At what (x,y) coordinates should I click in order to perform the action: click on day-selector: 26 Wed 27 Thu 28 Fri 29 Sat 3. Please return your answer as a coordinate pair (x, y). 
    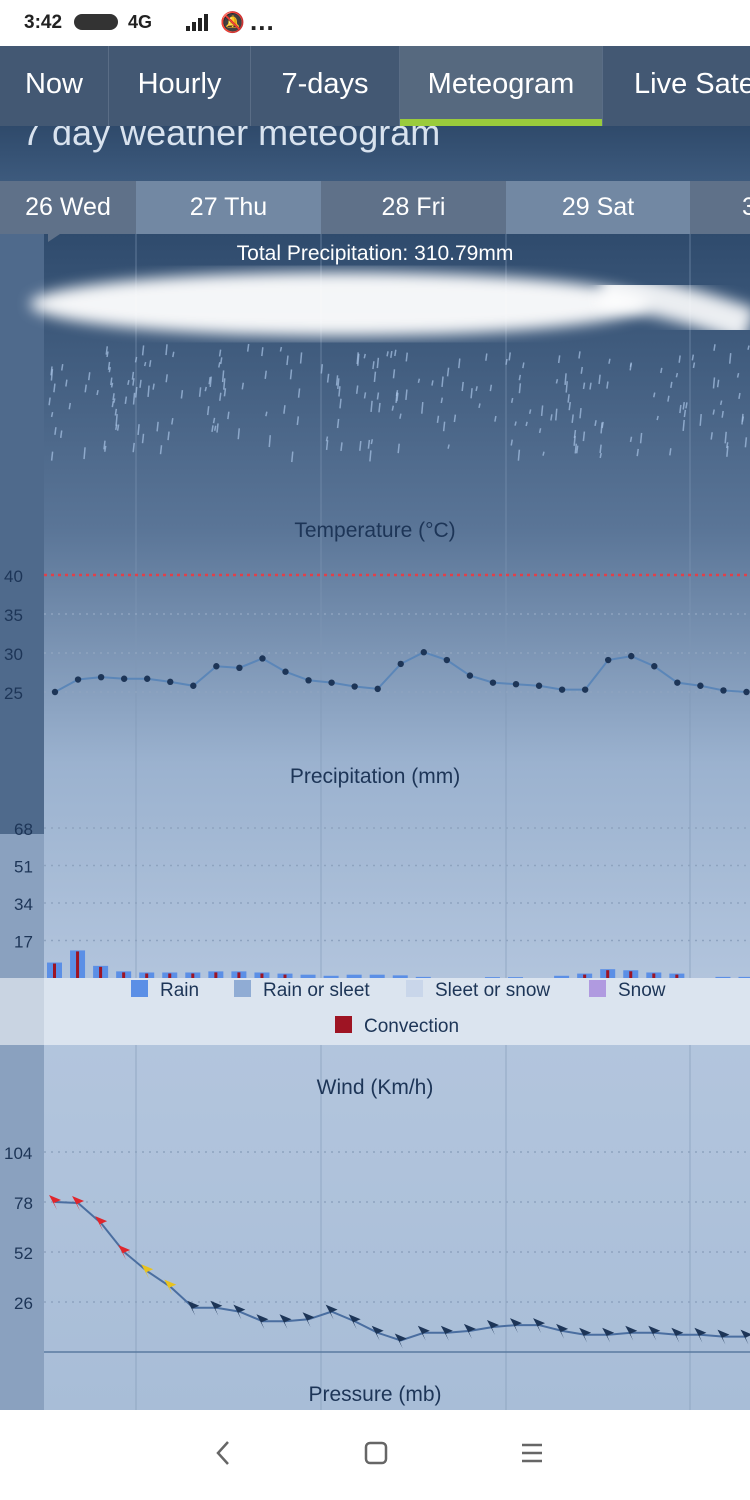
    Looking at the image, I should click on (375, 207).